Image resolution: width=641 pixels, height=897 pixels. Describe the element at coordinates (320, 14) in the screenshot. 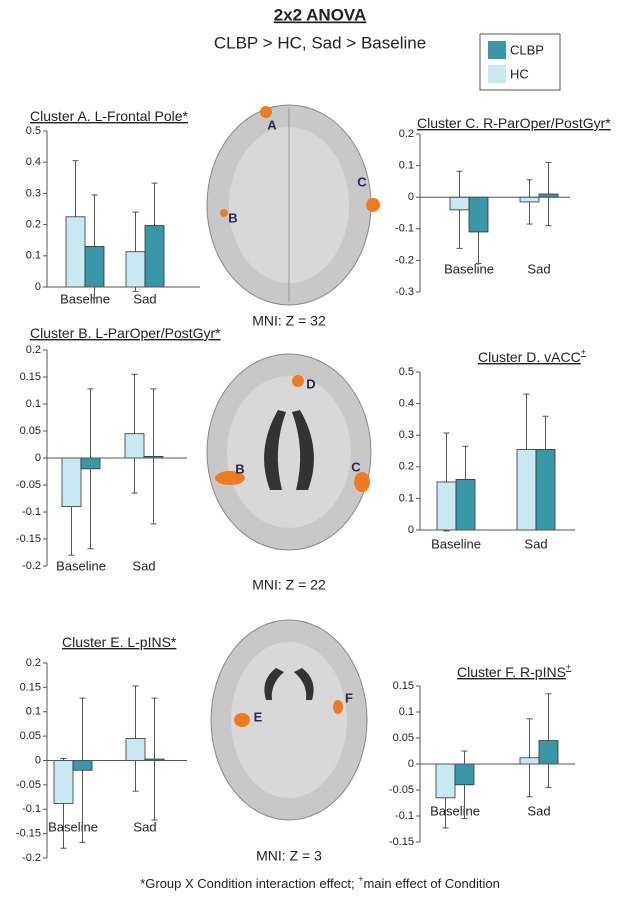

I see `figure-title: 2x2 ANOVA` at that location.